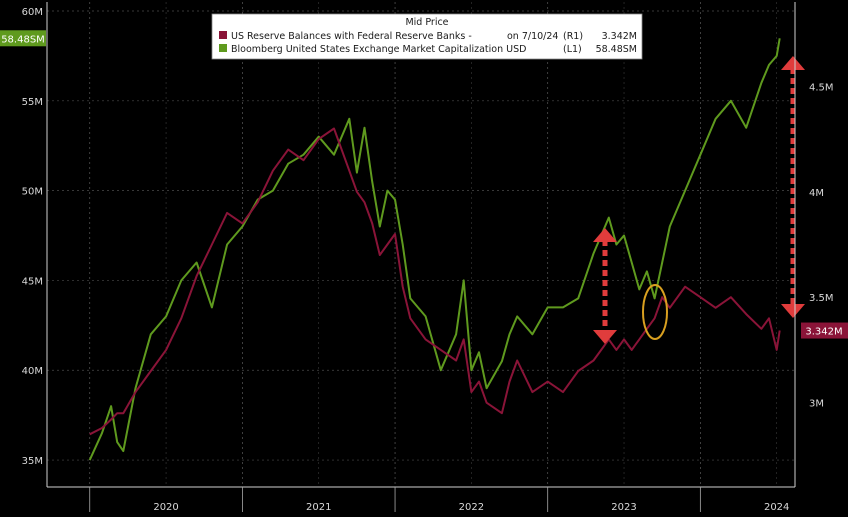 The width and height of the screenshot is (848, 517). What do you see at coordinates (426, 22) in the screenshot?
I see `legend-heading: Mid Price` at bounding box center [426, 22].